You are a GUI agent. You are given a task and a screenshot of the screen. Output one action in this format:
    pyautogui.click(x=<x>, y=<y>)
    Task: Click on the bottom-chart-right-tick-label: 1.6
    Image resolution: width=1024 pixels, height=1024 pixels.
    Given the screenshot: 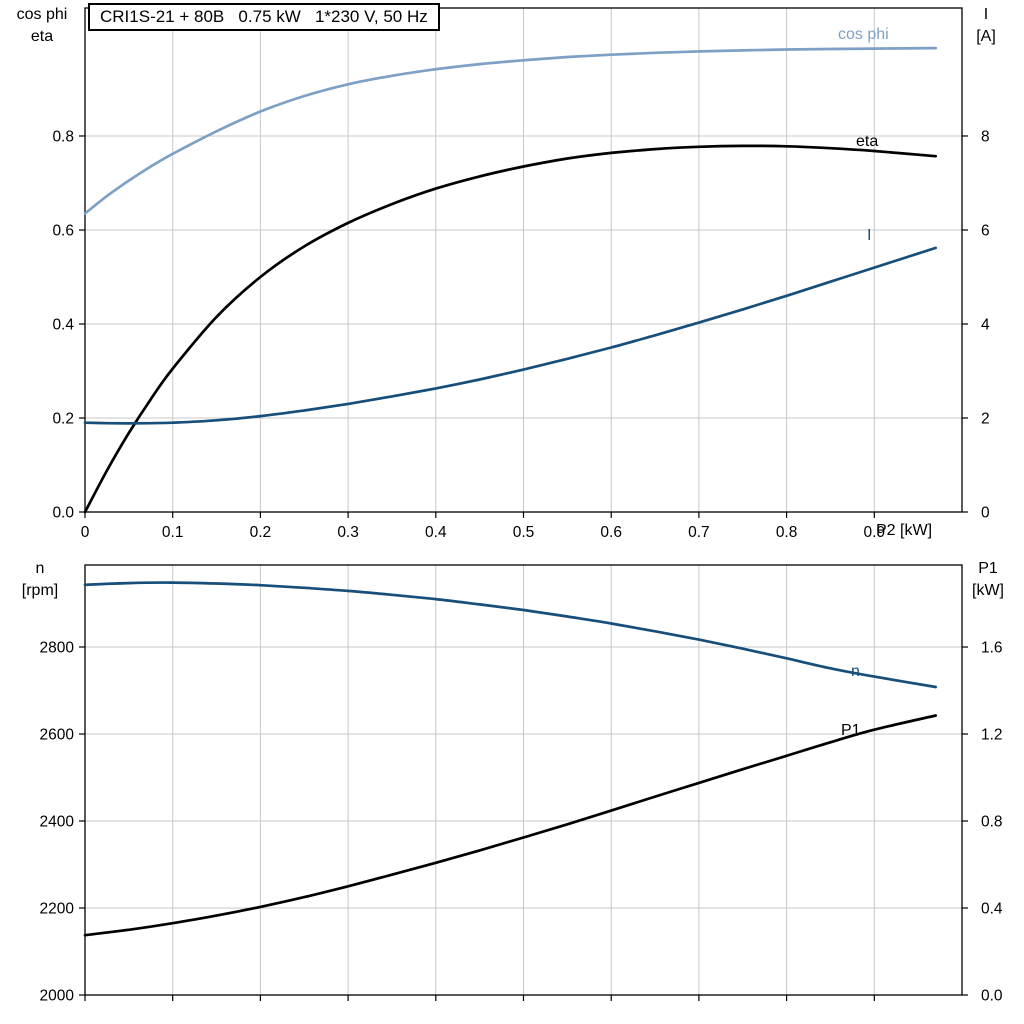 What is the action you would take?
    pyautogui.click(x=992, y=648)
    